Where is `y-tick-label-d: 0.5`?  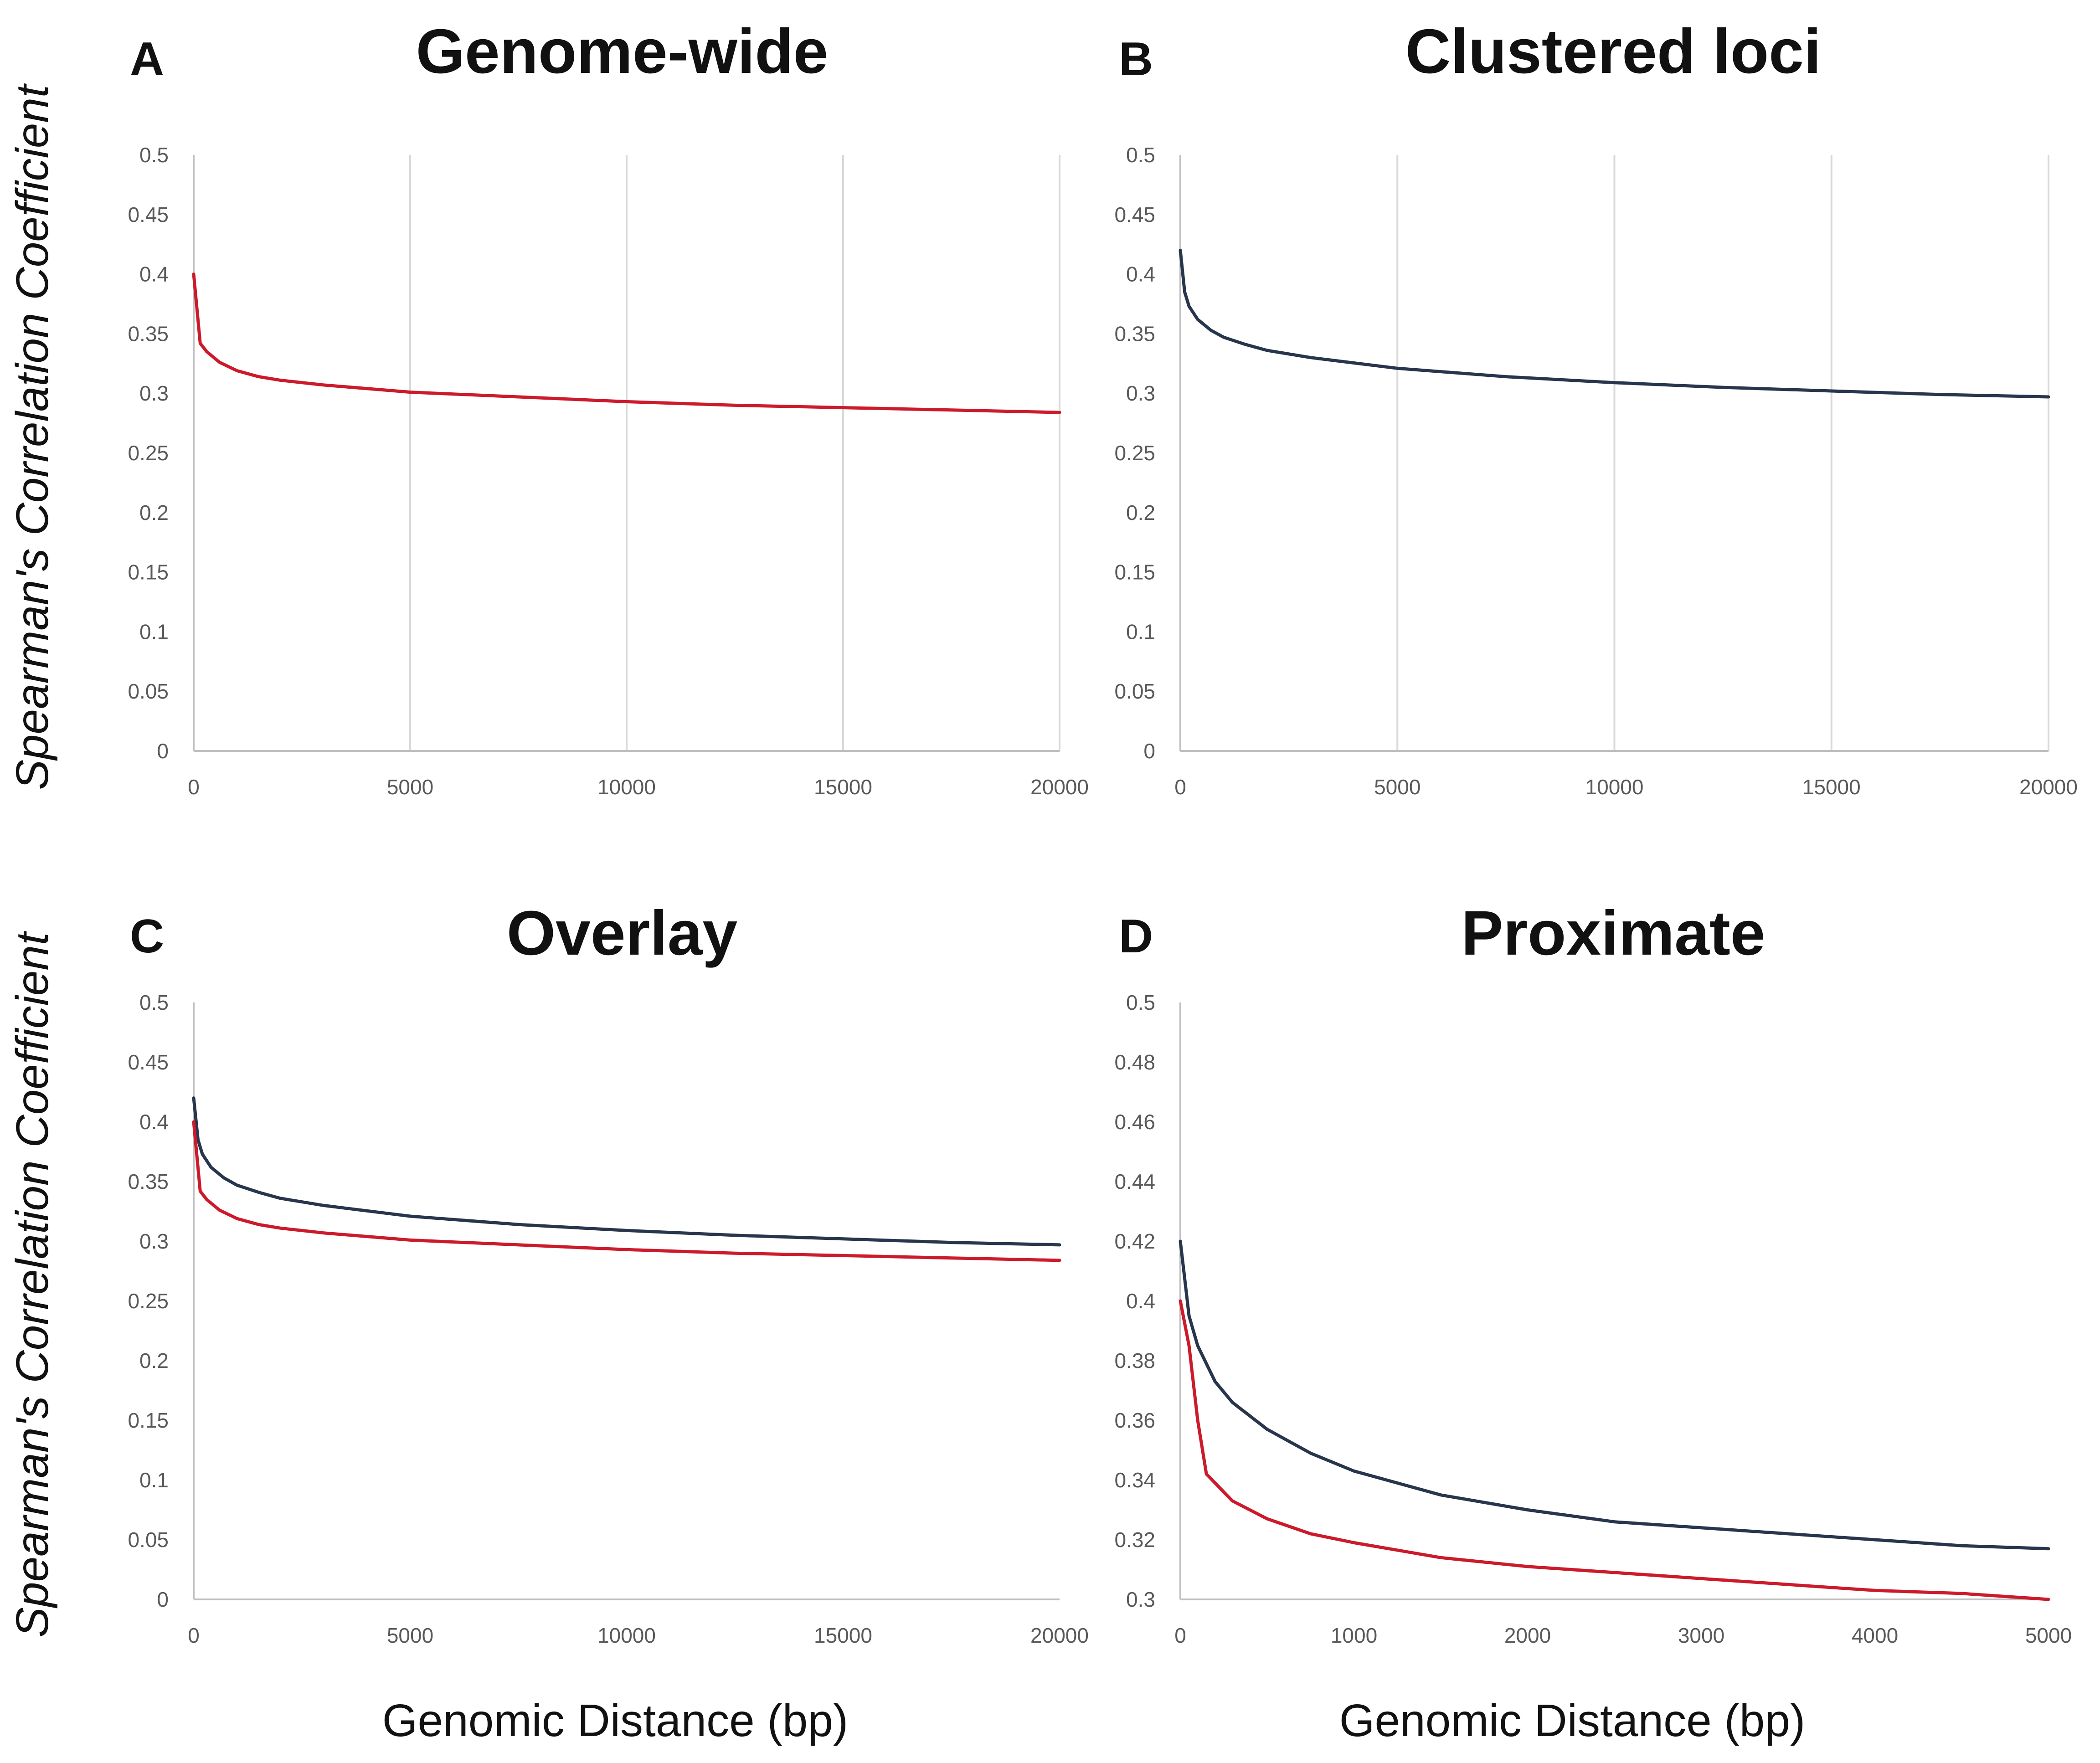 y-tick-label-d: 0.5 is located at coordinates (1141, 1003).